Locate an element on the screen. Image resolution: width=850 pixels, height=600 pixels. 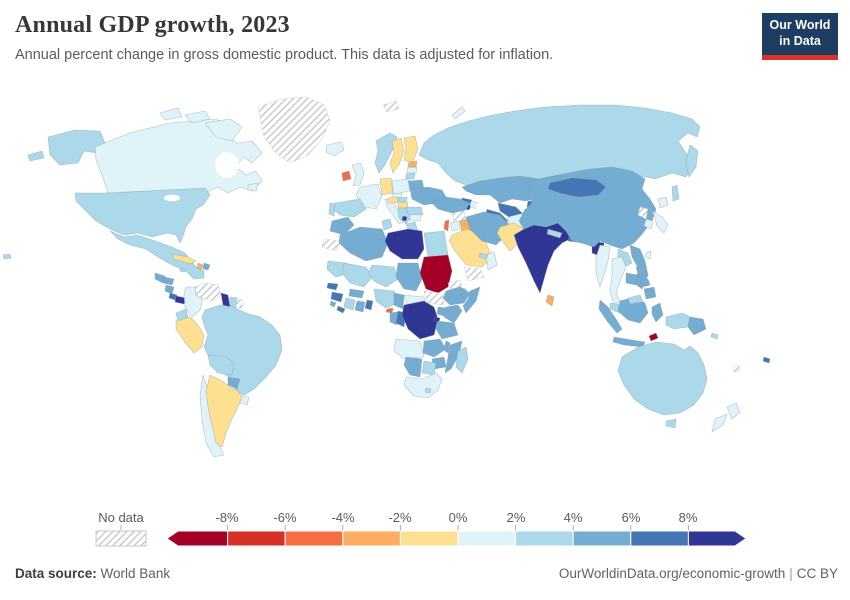
country-north-borneo is located at coordinates (635, 299).